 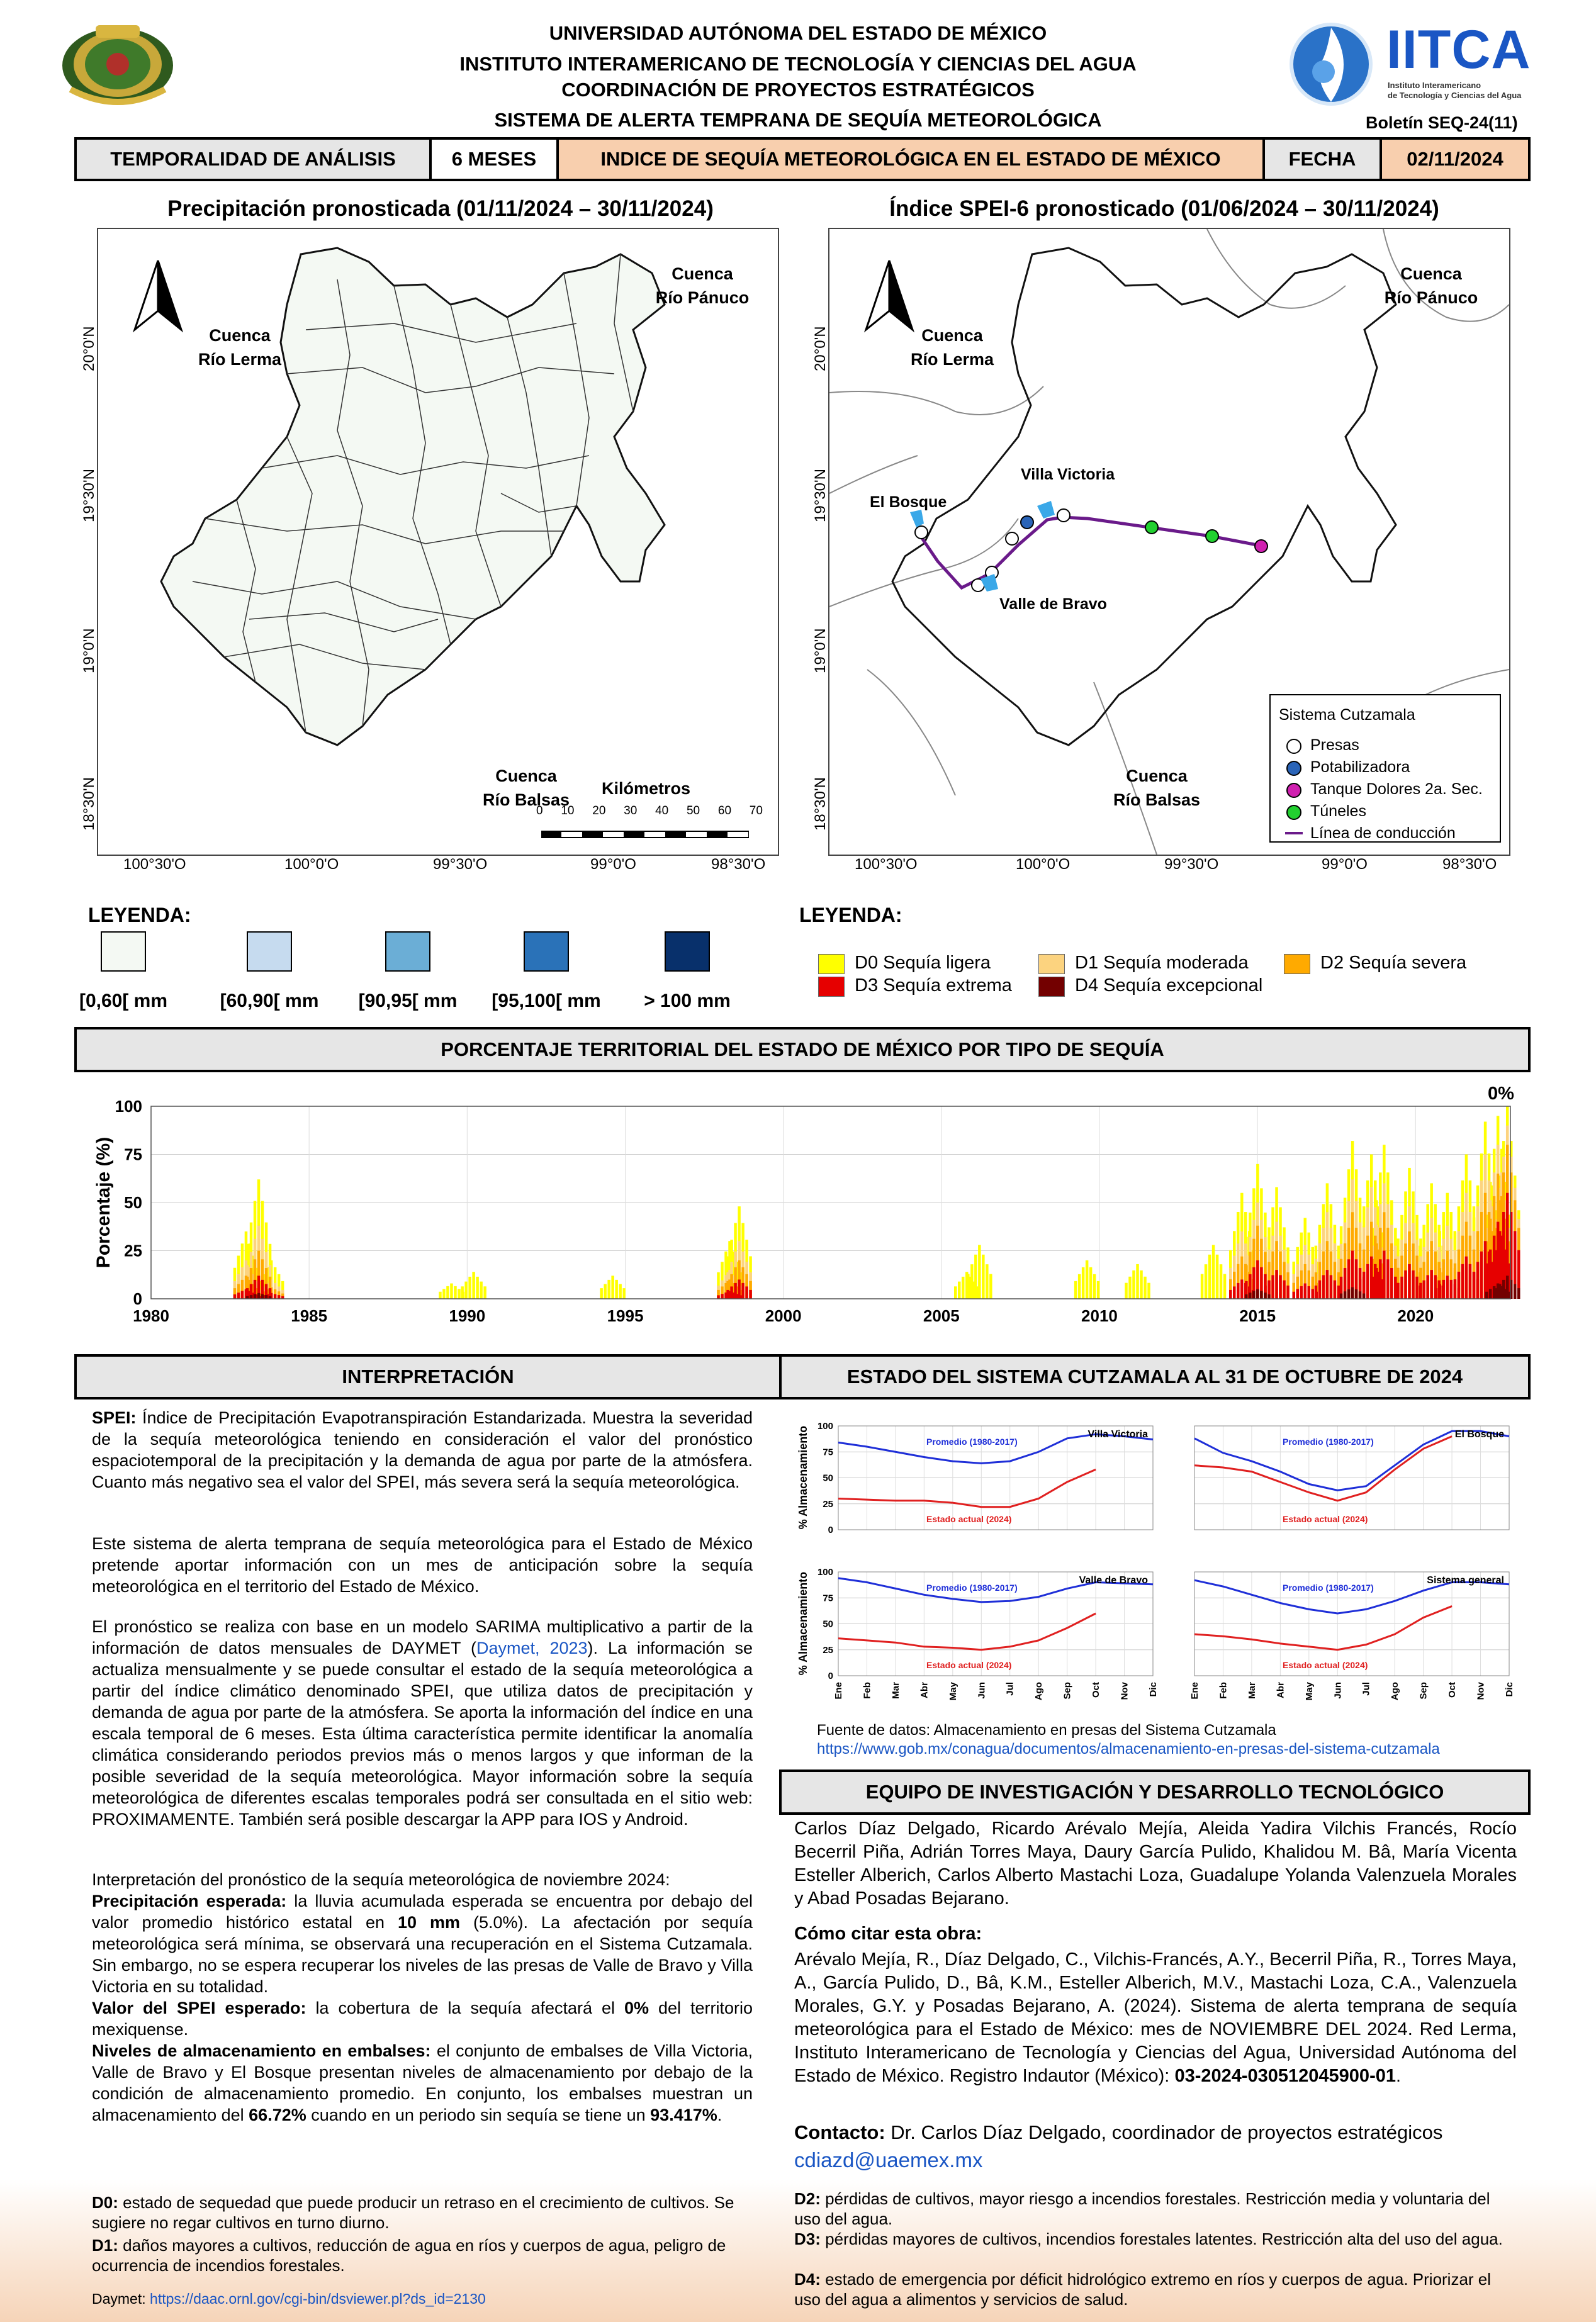 What do you see at coordinates (1334, 745) in the screenshot?
I see `cutzamala-legend-item: Presas` at bounding box center [1334, 745].